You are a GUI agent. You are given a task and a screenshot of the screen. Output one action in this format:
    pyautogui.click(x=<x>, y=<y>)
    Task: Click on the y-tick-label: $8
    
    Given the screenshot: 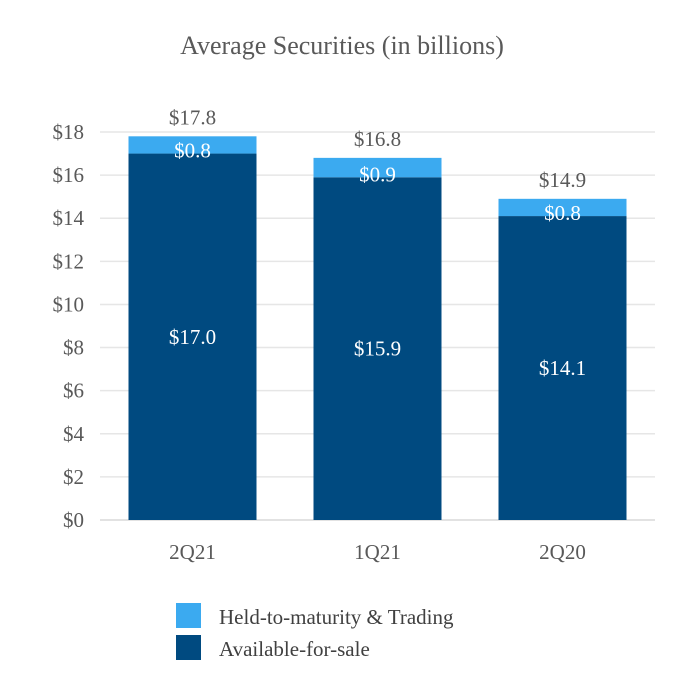 What is the action you would take?
    pyautogui.click(x=73, y=348)
    